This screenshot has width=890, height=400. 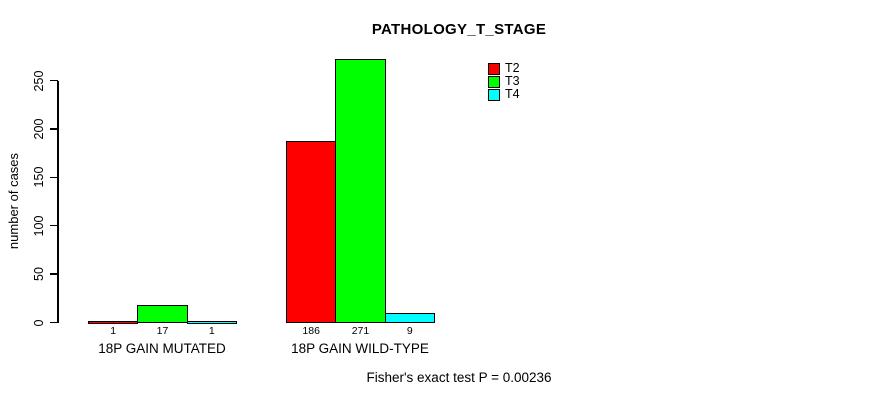 I want to click on y-tick-label: 150, so click(x=39, y=177).